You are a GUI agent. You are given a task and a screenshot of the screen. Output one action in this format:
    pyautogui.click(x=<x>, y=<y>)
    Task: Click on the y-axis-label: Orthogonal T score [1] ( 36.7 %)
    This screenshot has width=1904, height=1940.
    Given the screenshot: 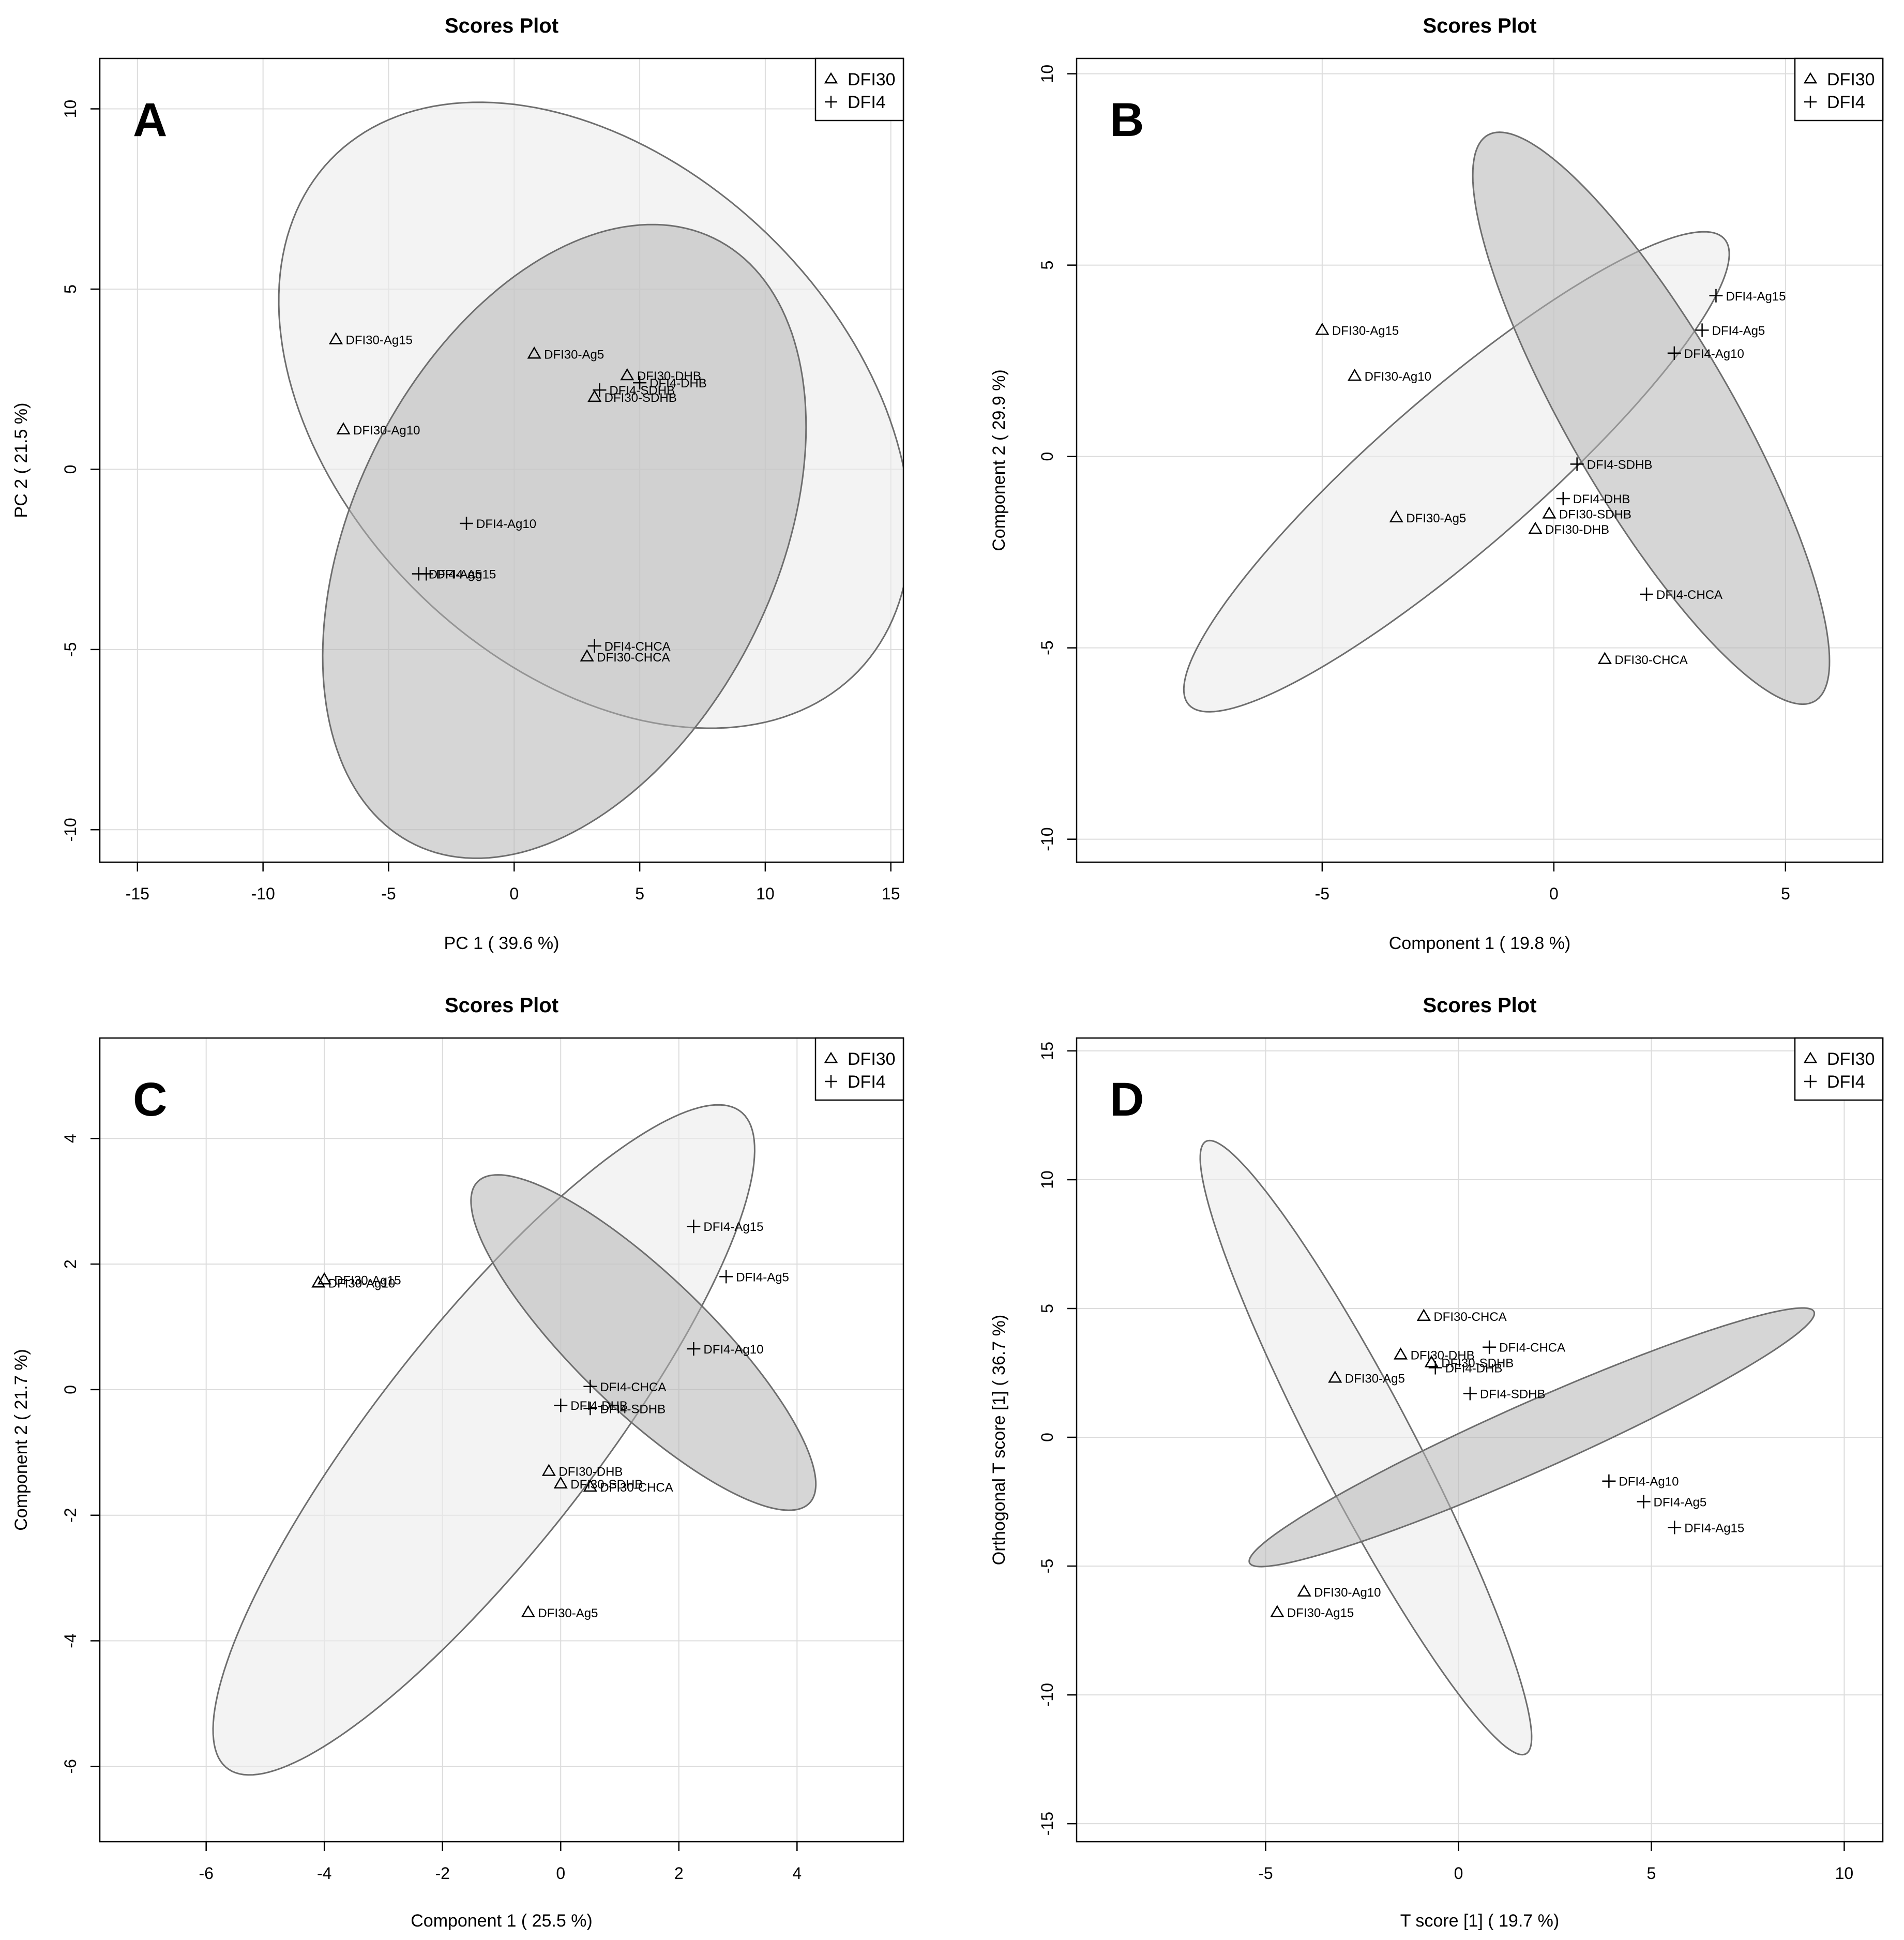 What is the action you would take?
    pyautogui.click(x=999, y=1440)
    